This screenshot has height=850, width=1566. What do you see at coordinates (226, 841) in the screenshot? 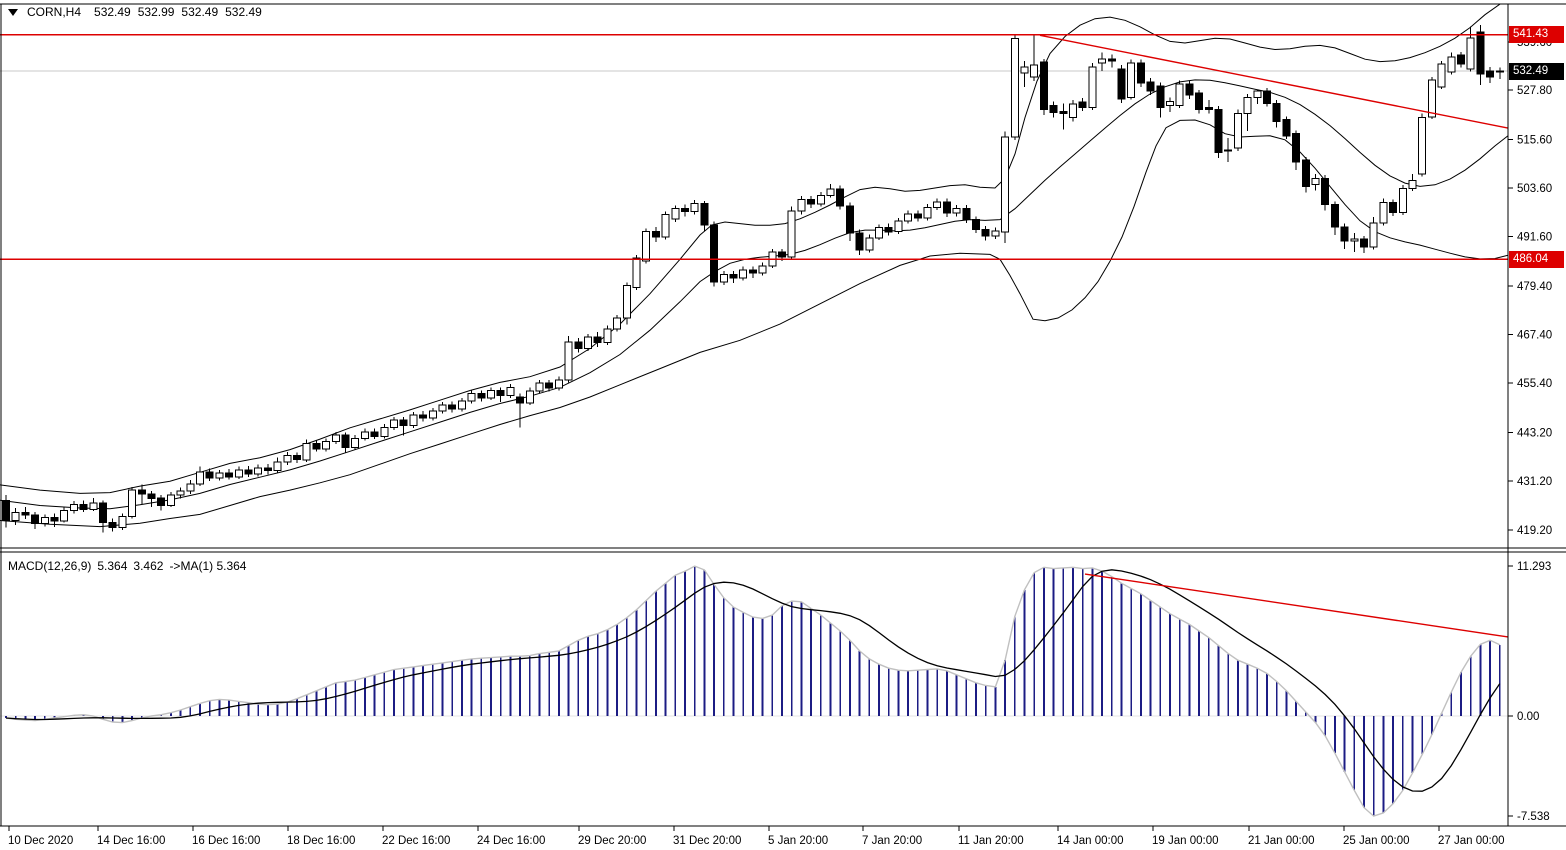
I see `time-tick-label: 16 Dec 16:00` at bounding box center [226, 841].